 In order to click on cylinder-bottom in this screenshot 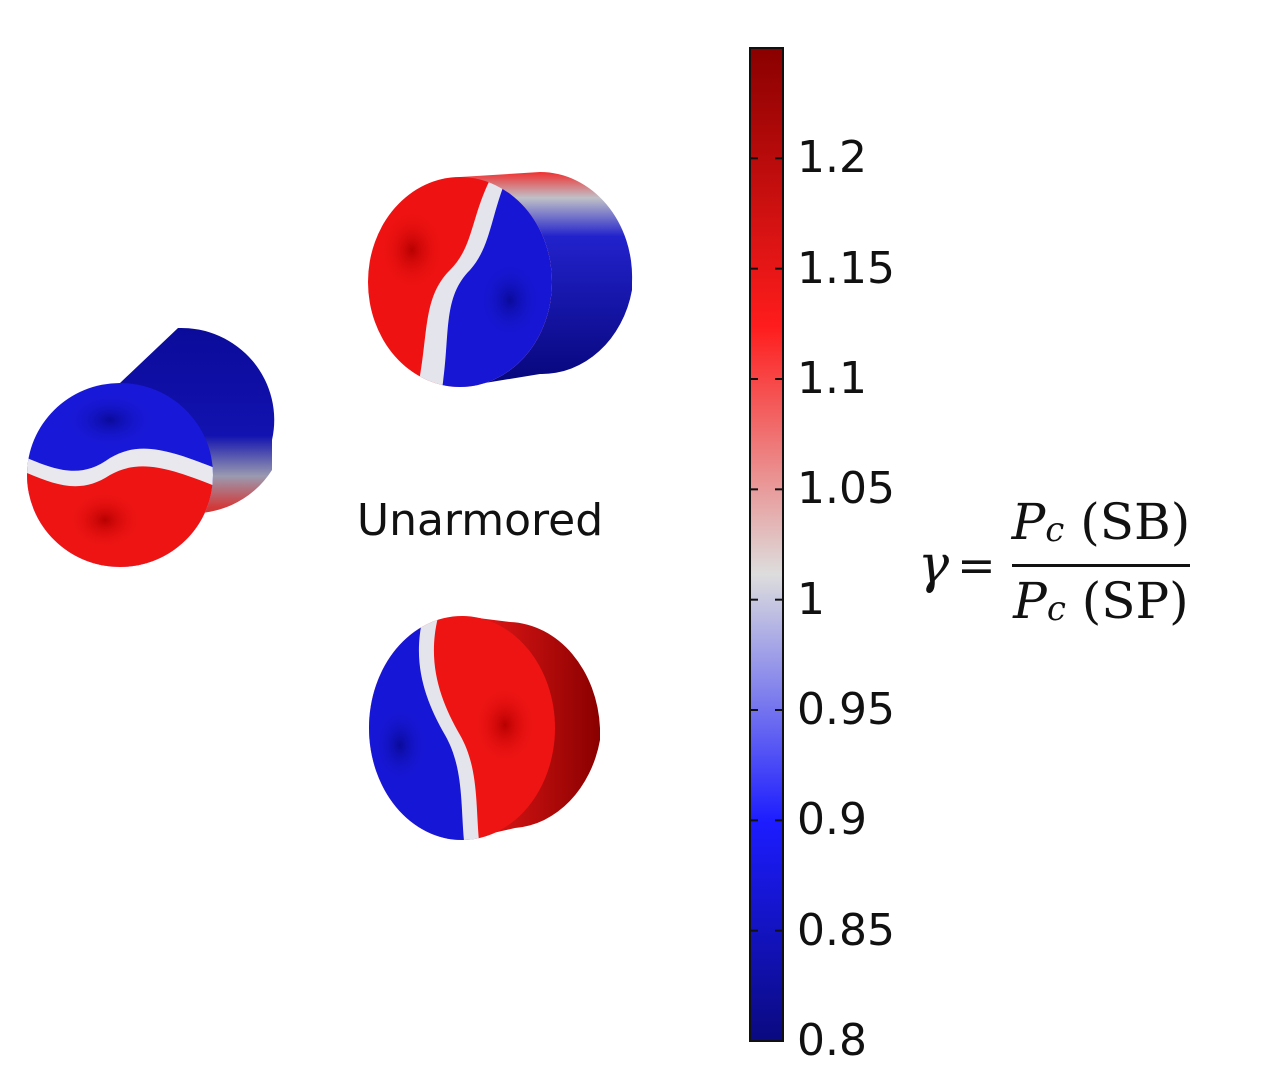, I will do `click(484, 728)`.